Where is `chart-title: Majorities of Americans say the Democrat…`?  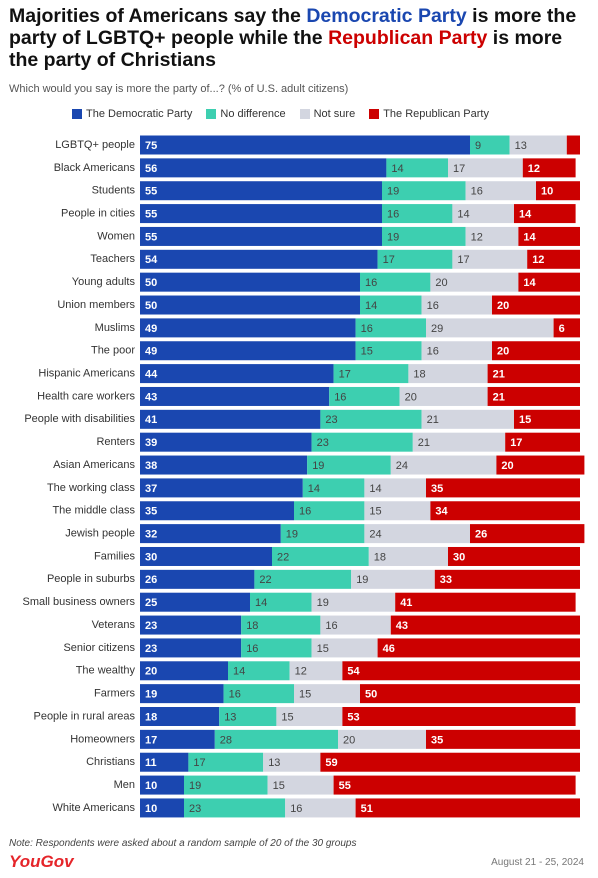 chart-title: Majorities of Americans say the Democrat… is located at coordinates (296, 38).